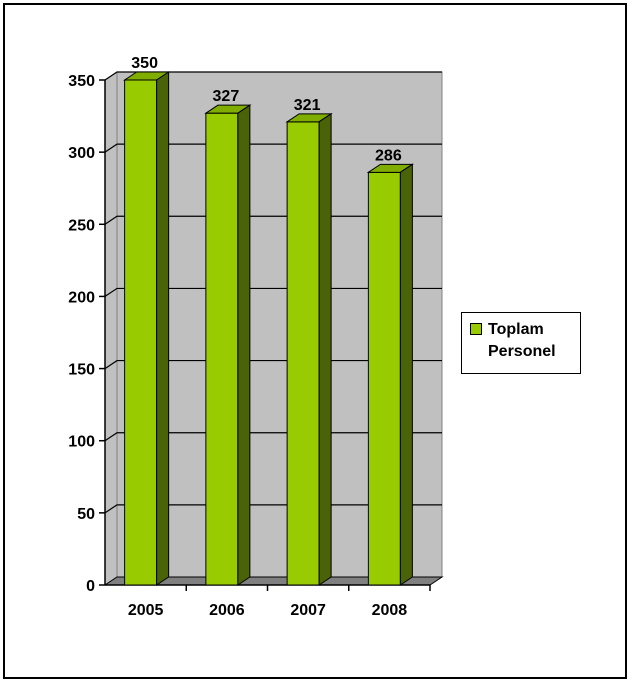 The height and width of the screenshot is (684, 632). I want to click on data-label: 286, so click(388, 155).